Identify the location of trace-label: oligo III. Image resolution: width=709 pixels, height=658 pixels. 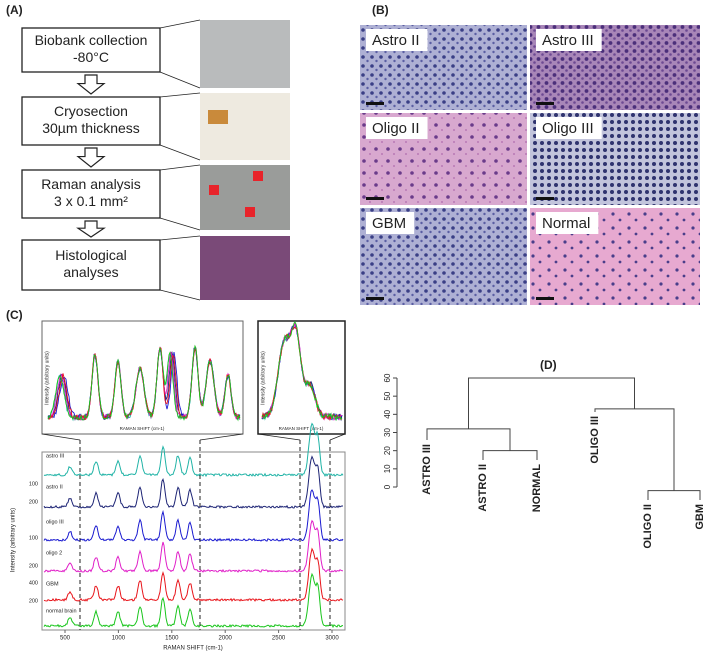
(55, 522).